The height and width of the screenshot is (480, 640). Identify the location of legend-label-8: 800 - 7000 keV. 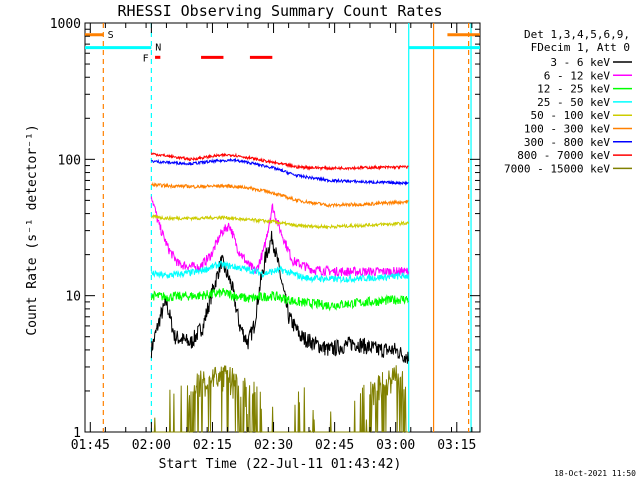
(563, 155).